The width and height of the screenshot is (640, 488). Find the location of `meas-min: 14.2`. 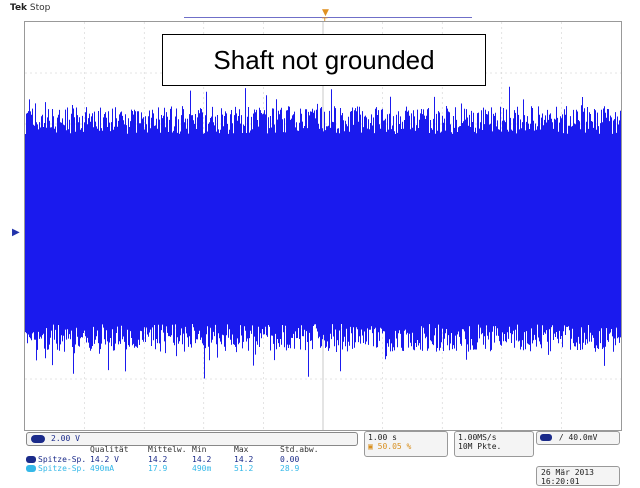

meas-min: 14.2 is located at coordinates (202, 459).